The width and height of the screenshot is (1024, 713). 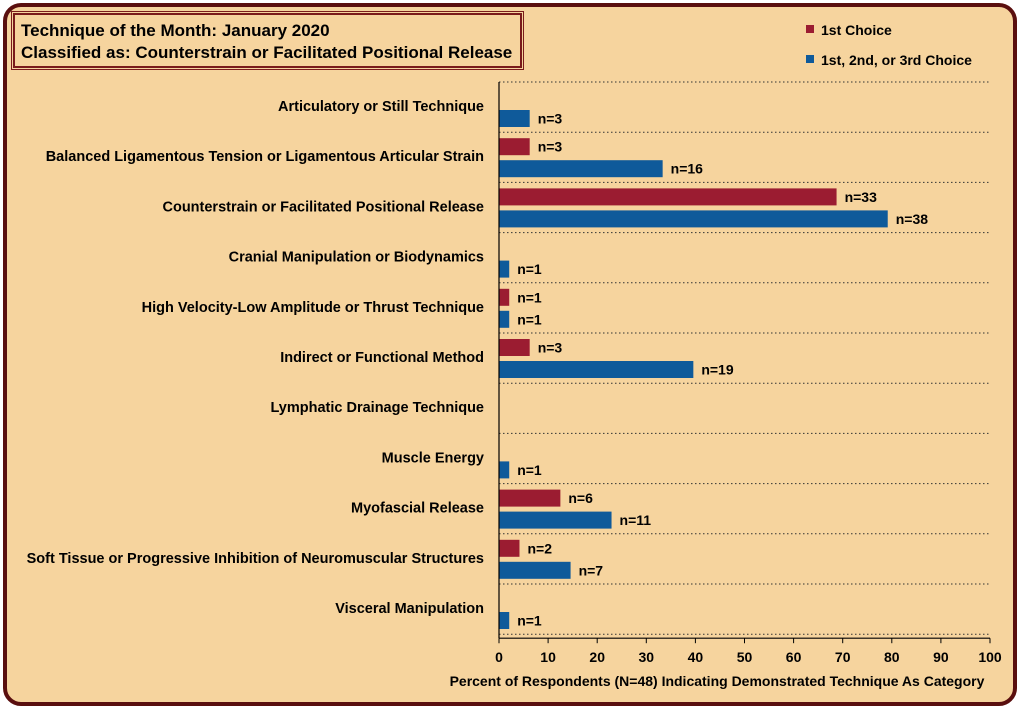 What do you see at coordinates (717, 370) in the screenshot?
I see `data-label: n=19` at bounding box center [717, 370].